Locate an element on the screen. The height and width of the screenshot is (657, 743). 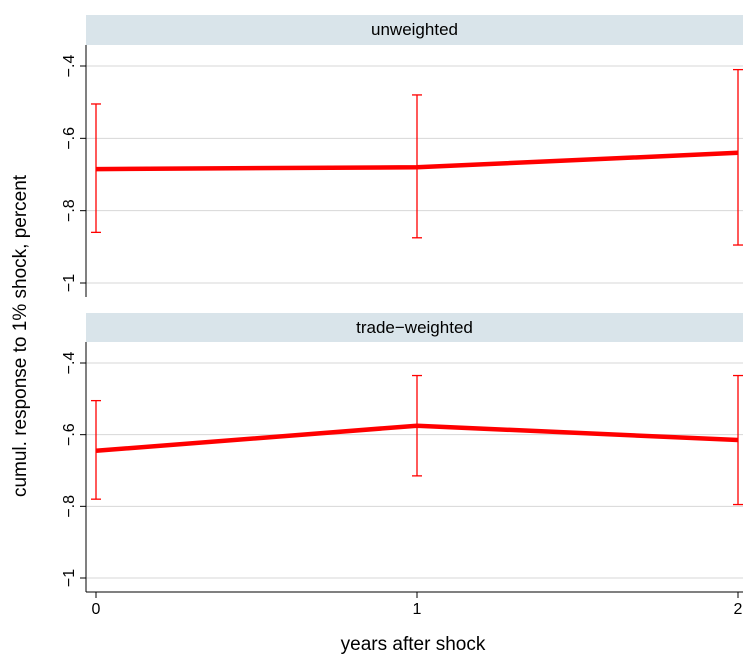
error-bar is located at coordinates (738, 157).